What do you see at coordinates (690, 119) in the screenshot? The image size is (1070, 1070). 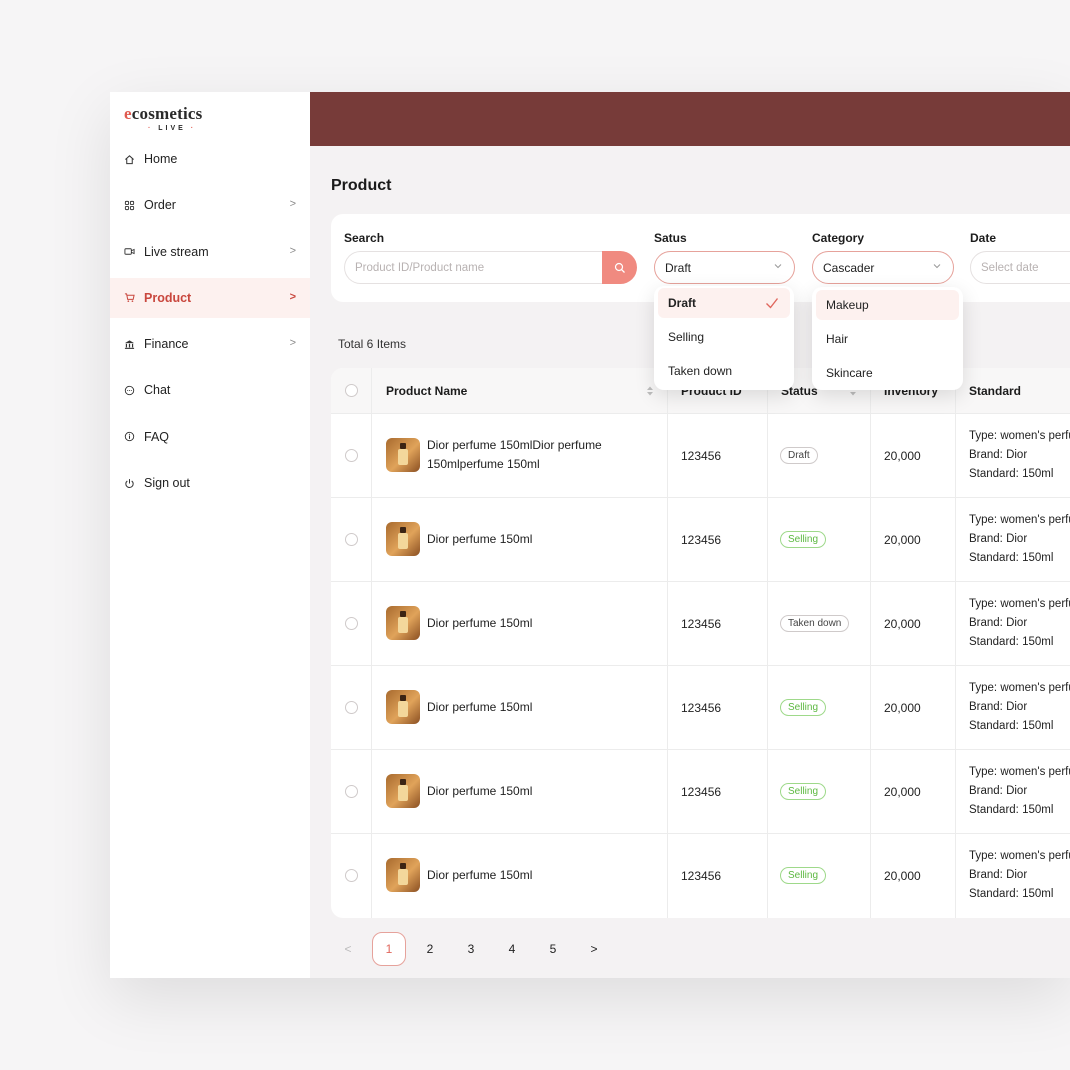 I see `top-bar` at bounding box center [690, 119].